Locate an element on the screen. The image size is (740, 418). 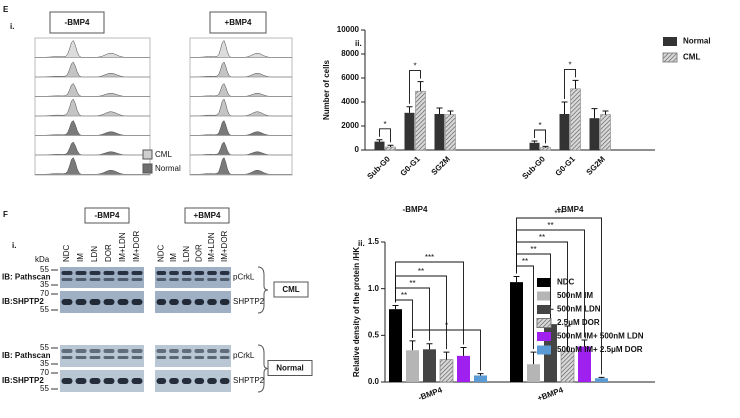
subpanel-label: ii. is located at coordinates (358, 43).